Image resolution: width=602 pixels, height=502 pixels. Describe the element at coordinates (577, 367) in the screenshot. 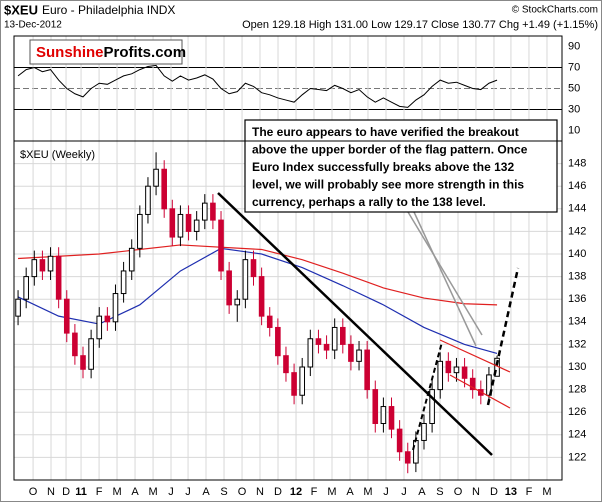

I see `y-tick-label: 130` at that location.